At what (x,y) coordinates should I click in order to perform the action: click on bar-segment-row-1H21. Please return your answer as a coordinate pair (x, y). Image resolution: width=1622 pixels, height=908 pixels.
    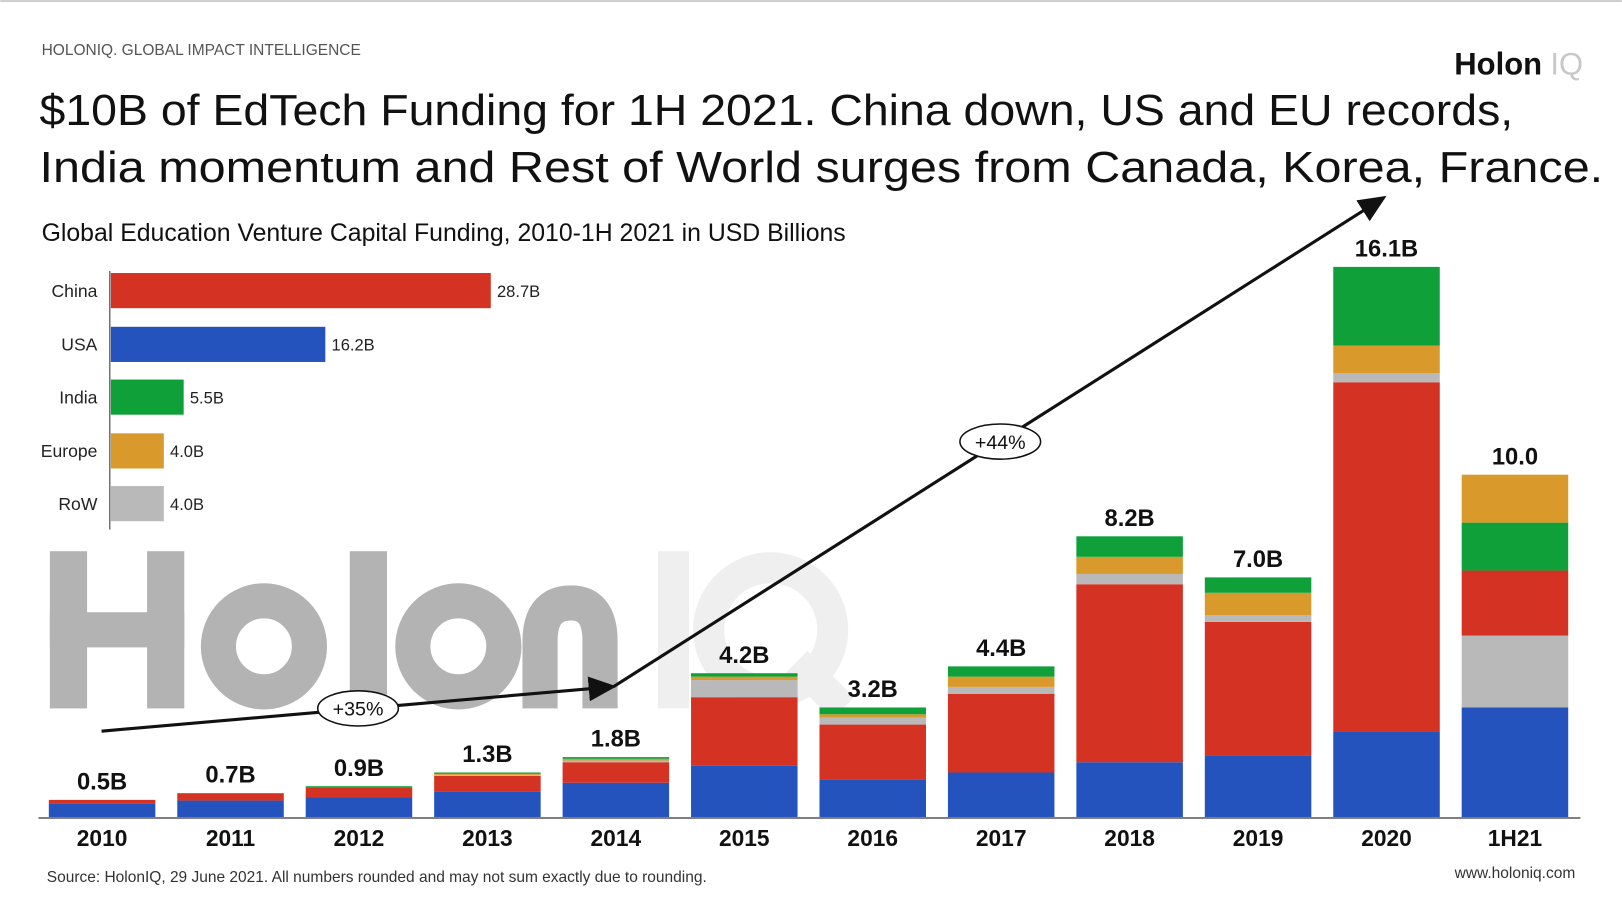
    Looking at the image, I should click on (1515, 671).